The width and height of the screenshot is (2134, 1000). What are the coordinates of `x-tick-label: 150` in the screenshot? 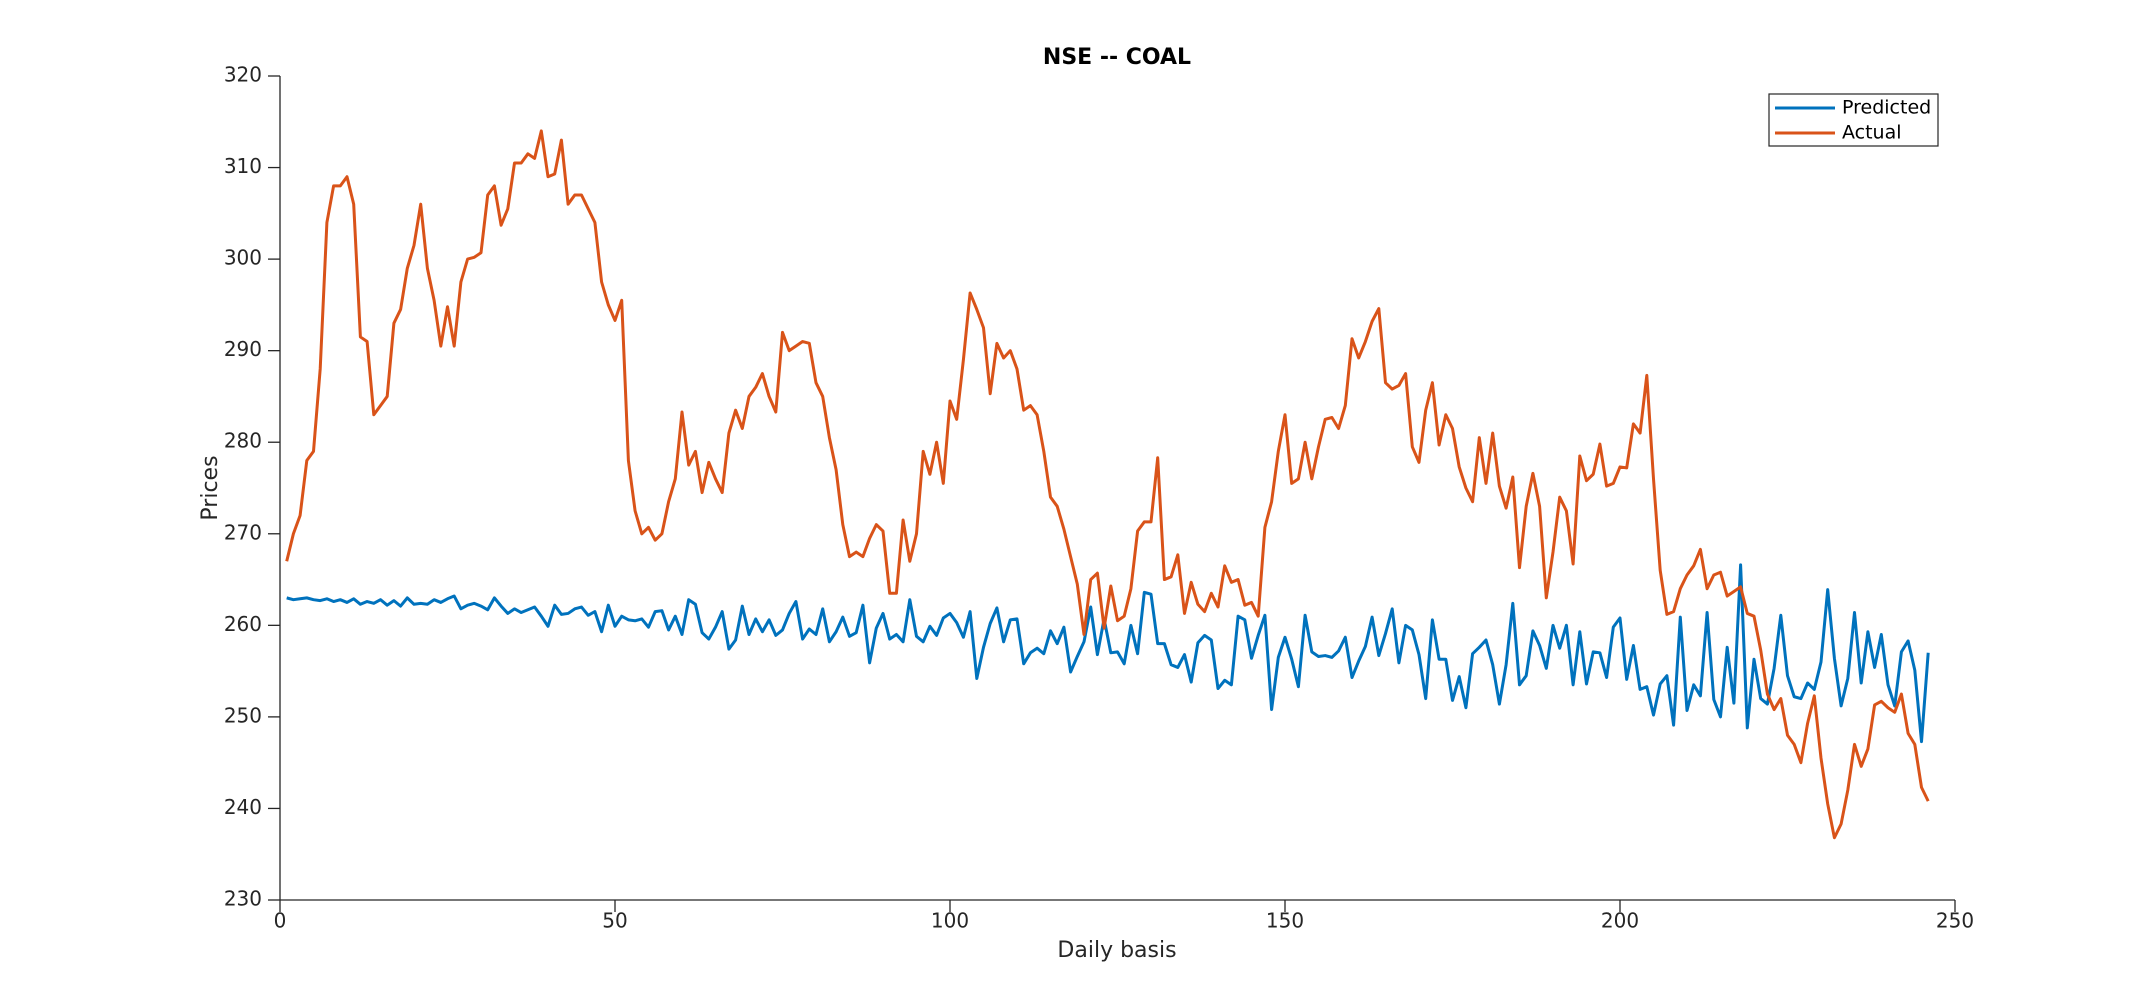 It's located at (1285, 921).